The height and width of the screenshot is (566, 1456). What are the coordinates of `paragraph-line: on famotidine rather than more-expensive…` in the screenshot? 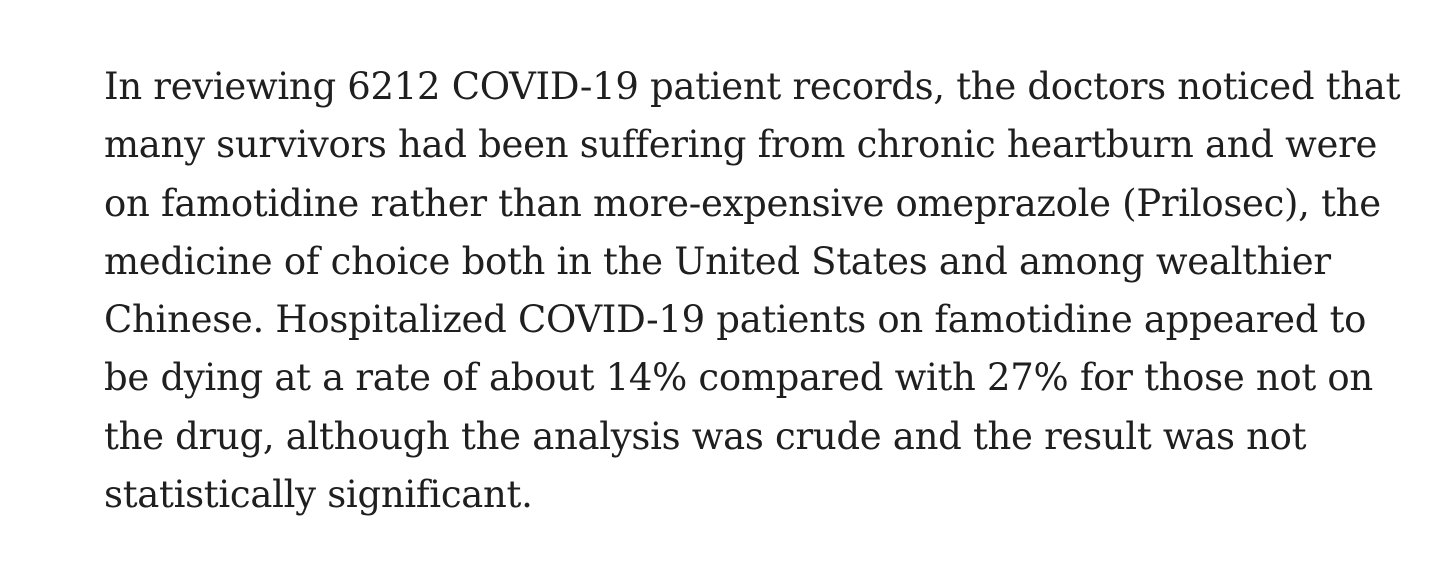 It's located at (742, 203).